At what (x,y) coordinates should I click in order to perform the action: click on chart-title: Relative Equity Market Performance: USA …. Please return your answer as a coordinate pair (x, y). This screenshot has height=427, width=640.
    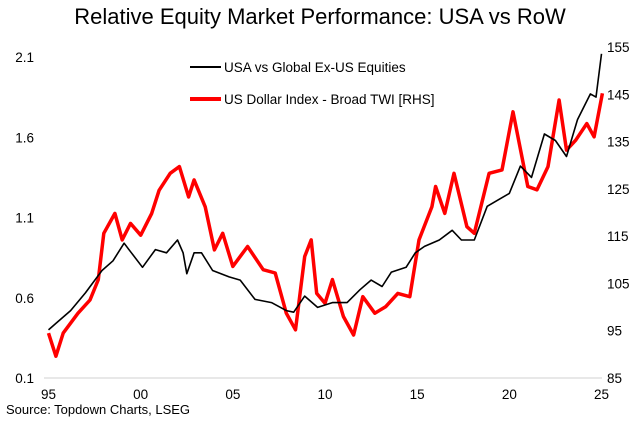
    Looking at the image, I should click on (320, 16).